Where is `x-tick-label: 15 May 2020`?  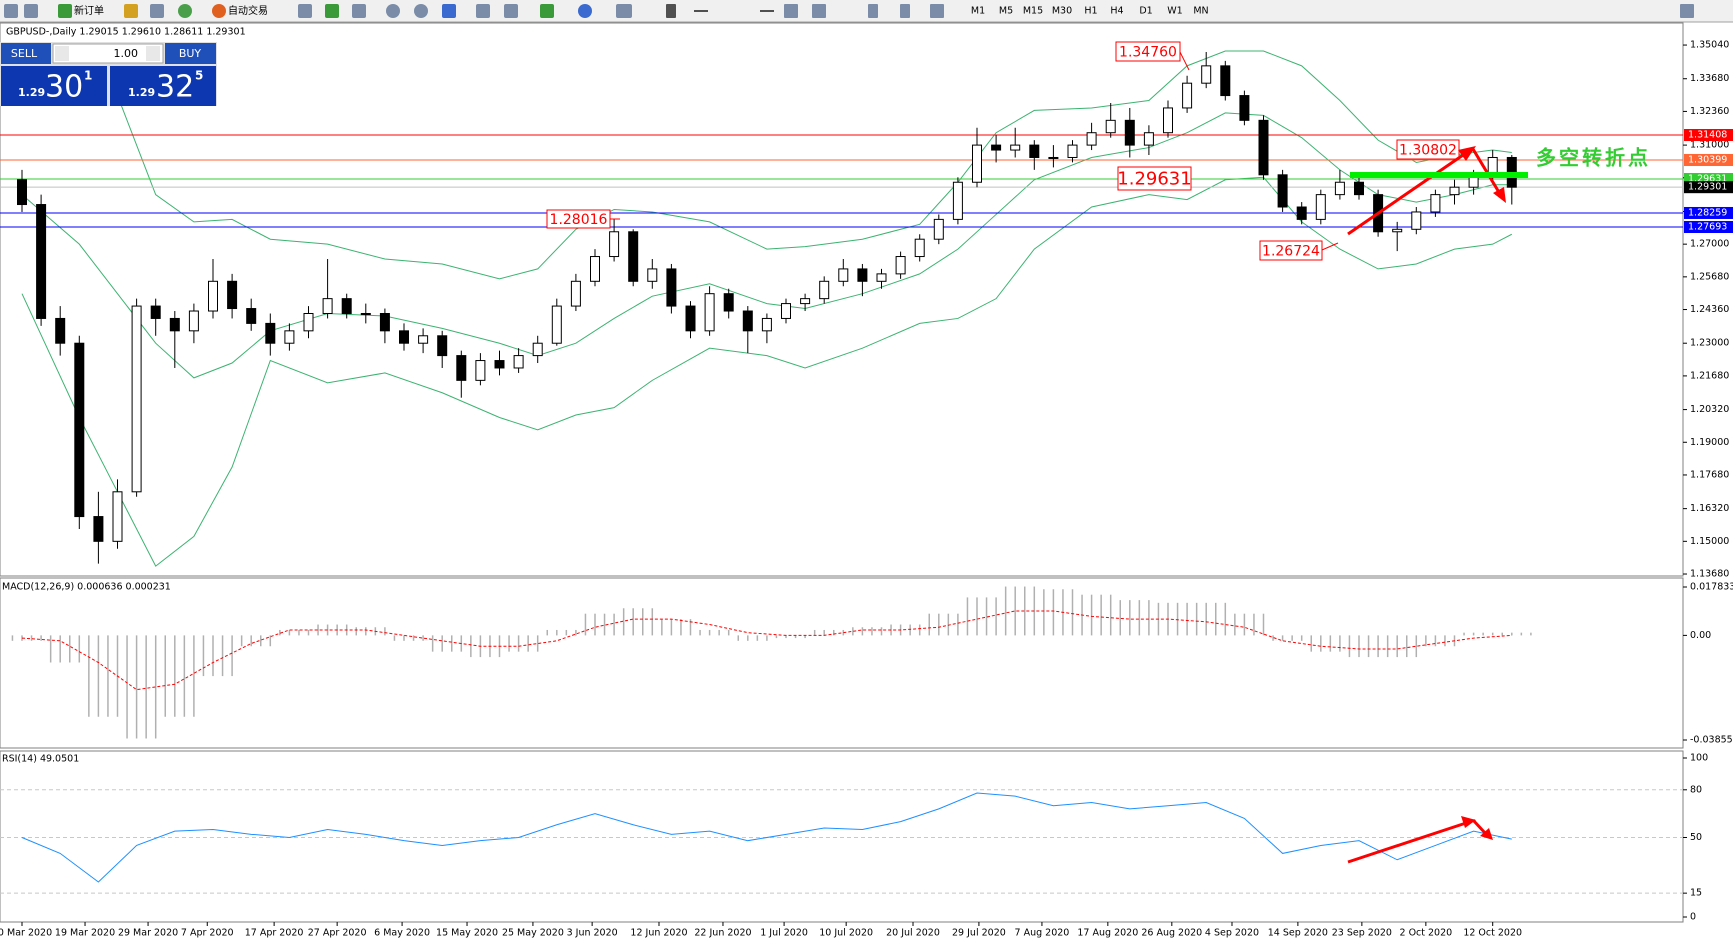 x-tick-label: 15 May 2020 is located at coordinates (467, 933).